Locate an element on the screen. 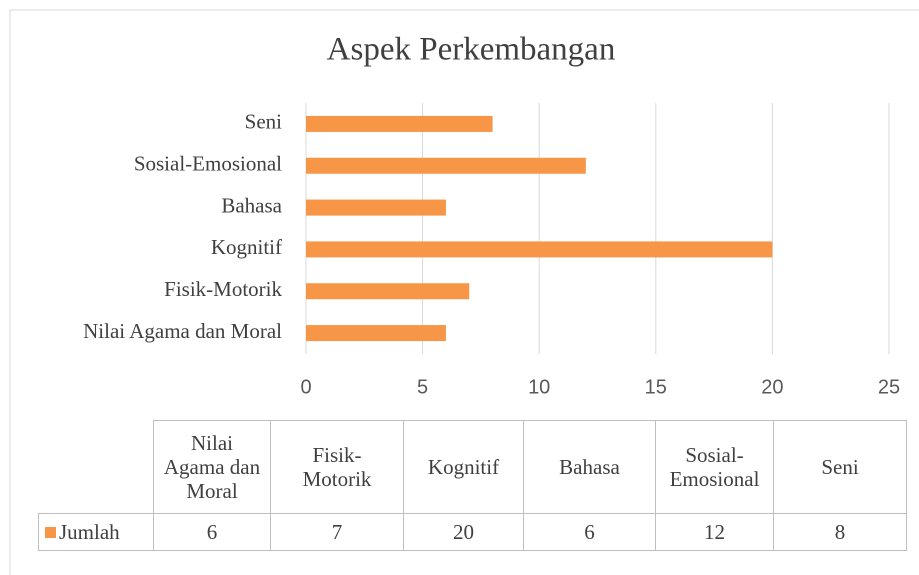  y-tick-label: Bahasa is located at coordinates (251, 205).